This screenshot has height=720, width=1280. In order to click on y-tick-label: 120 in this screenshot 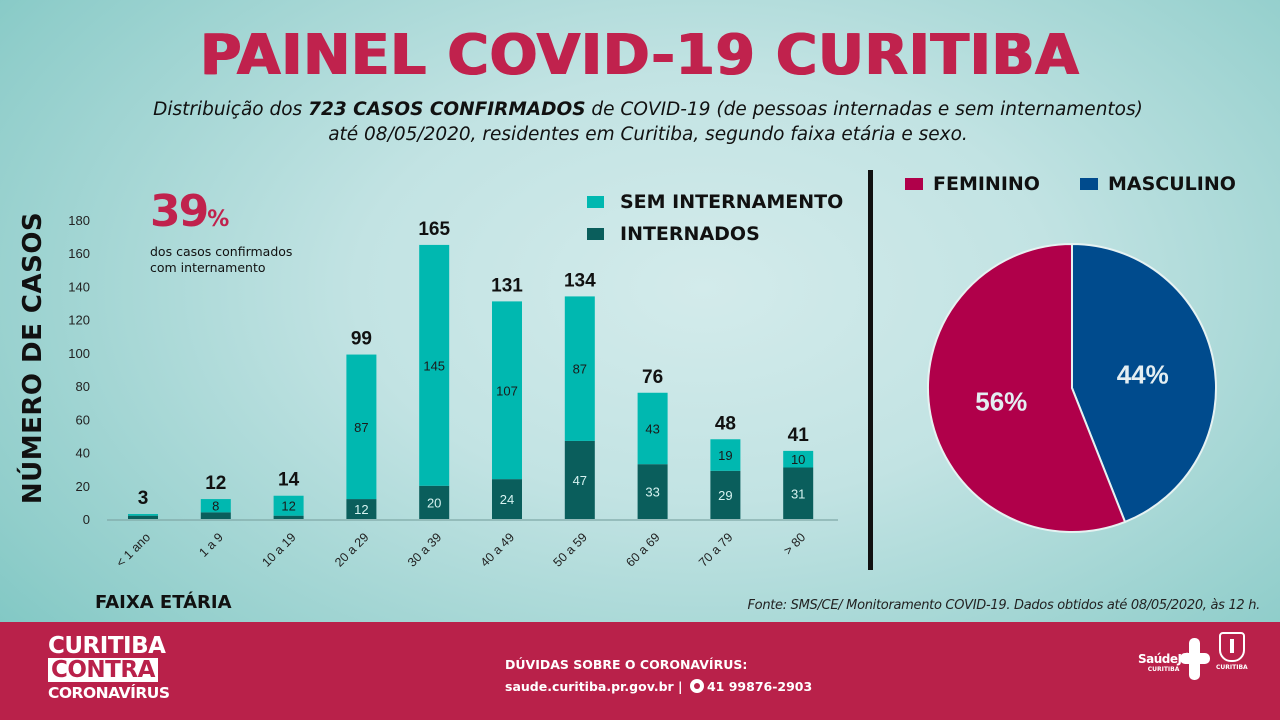, I will do `click(79, 320)`.